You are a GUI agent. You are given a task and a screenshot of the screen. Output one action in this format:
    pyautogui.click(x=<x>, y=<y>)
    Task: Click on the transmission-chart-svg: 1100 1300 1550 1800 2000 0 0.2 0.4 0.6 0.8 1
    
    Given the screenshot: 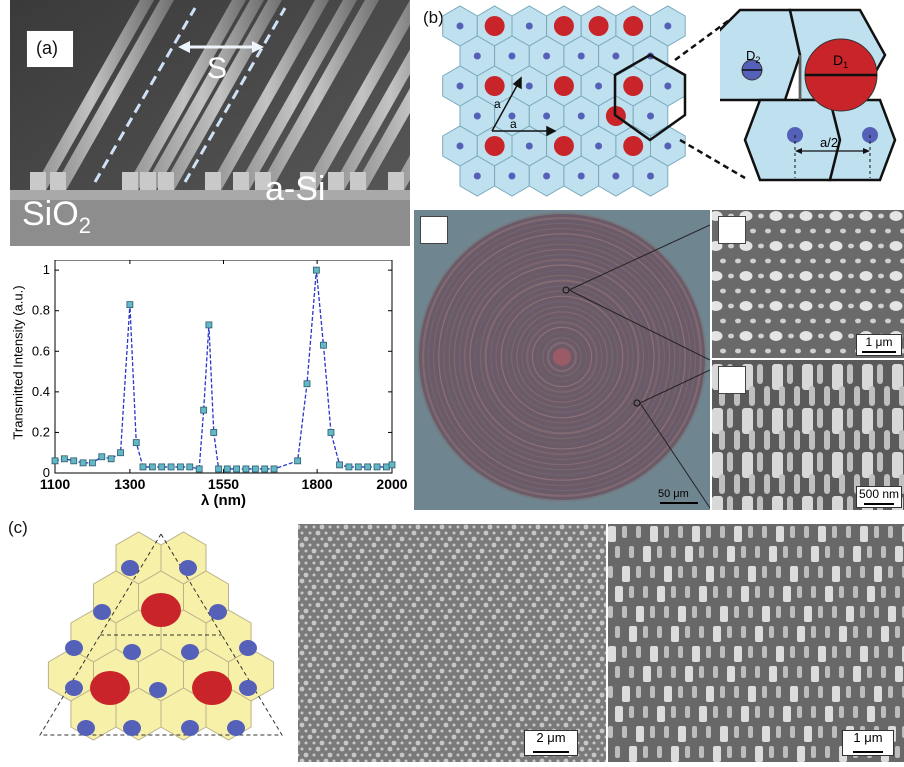 What is the action you would take?
    pyautogui.click(x=220, y=375)
    